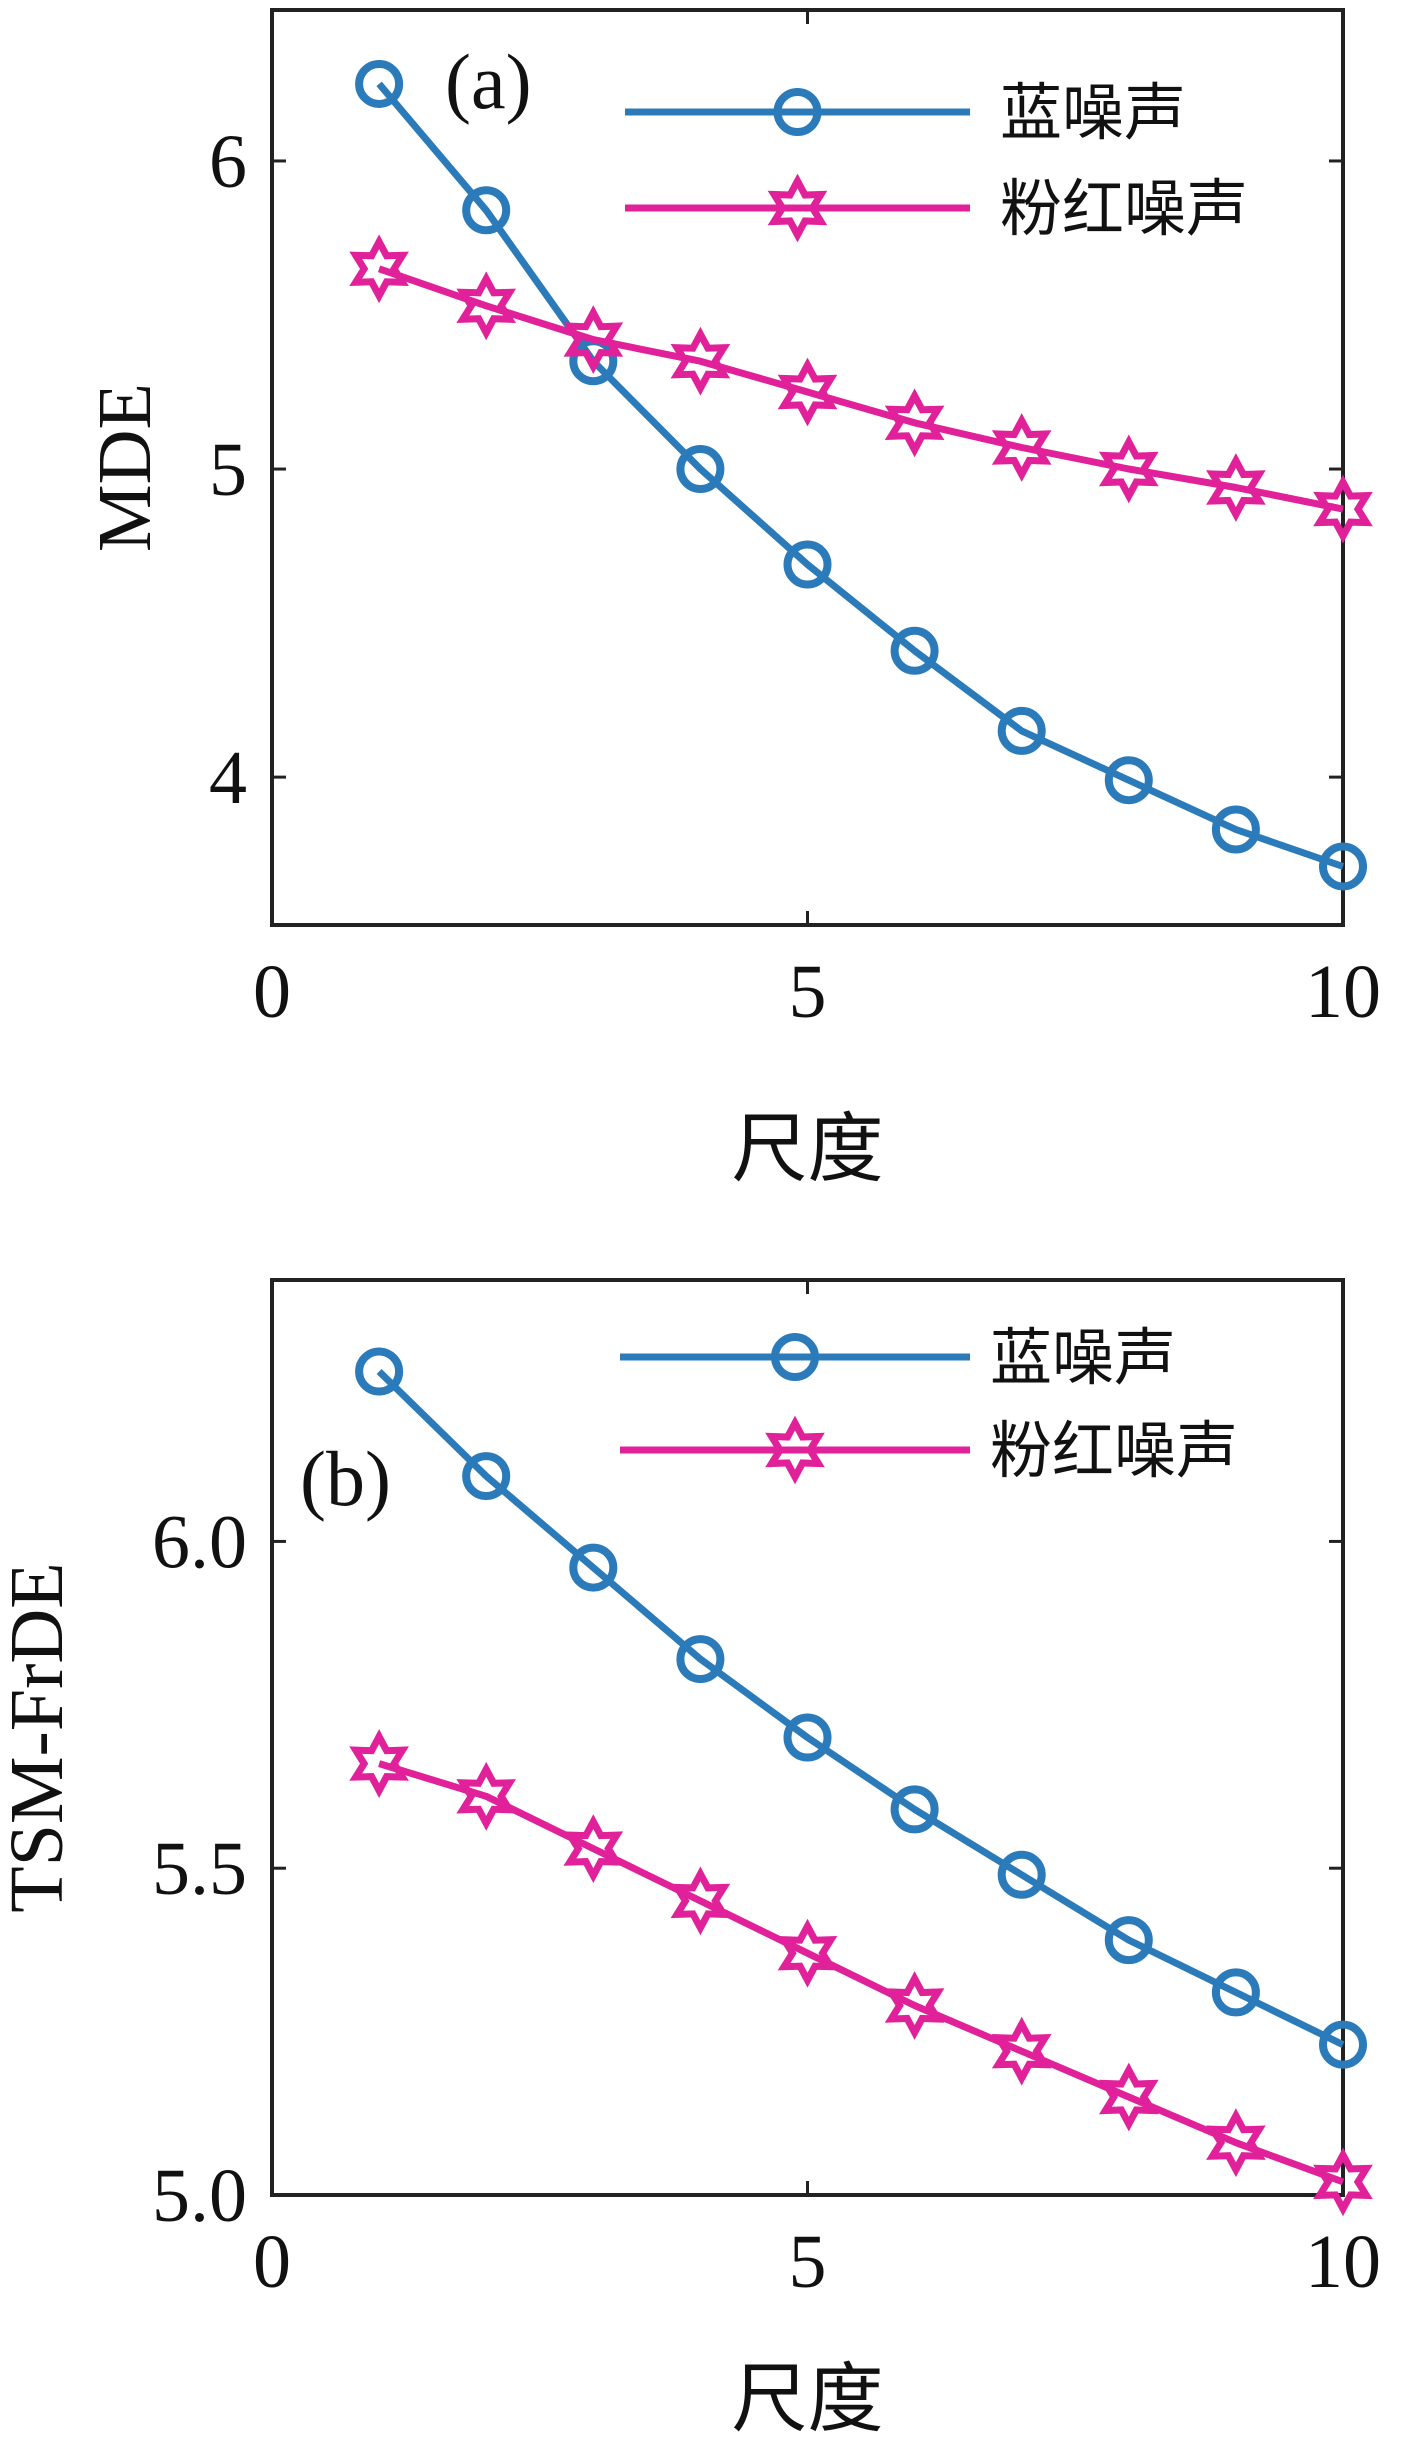  What do you see at coordinates (345, 1478) in the screenshot?
I see `panel-label: (b)` at bounding box center [345, 1478].